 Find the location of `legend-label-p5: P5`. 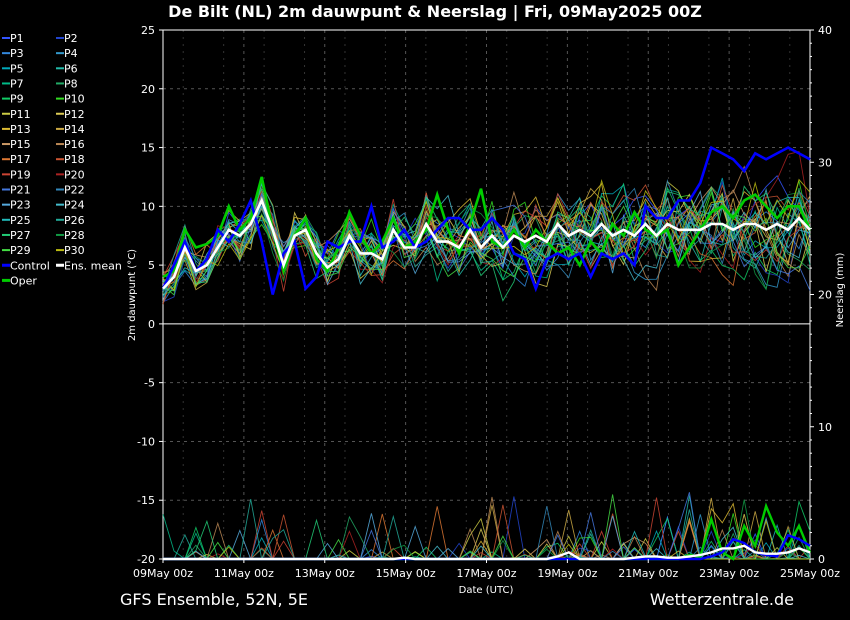

legend-label-p5: P5 is located at coordinates (17, 68).